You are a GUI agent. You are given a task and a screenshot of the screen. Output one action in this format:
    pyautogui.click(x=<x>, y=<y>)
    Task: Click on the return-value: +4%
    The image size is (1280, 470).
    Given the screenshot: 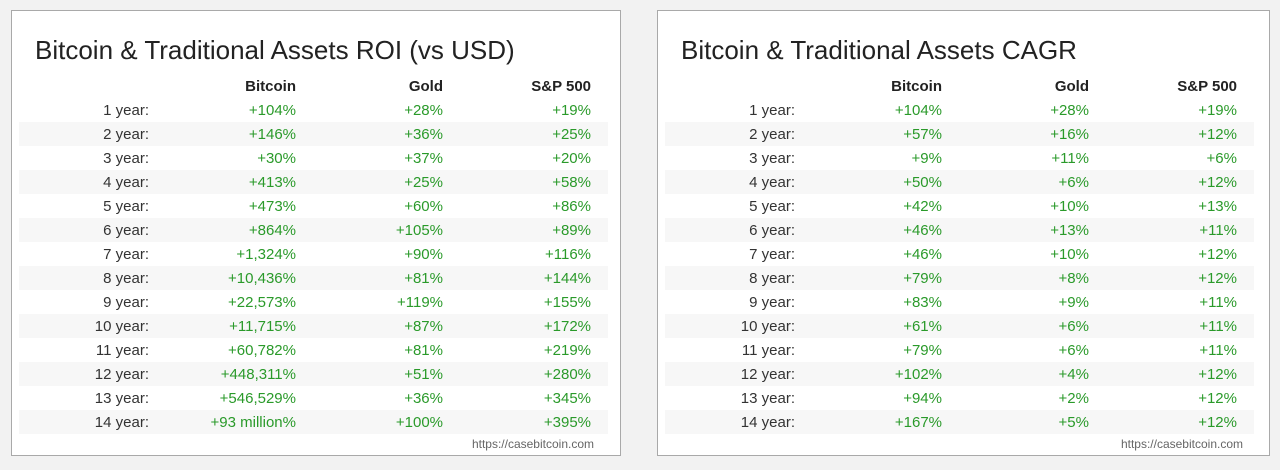 What is the action you would take?
    pyautogui.click(x=1073, y=374)
    